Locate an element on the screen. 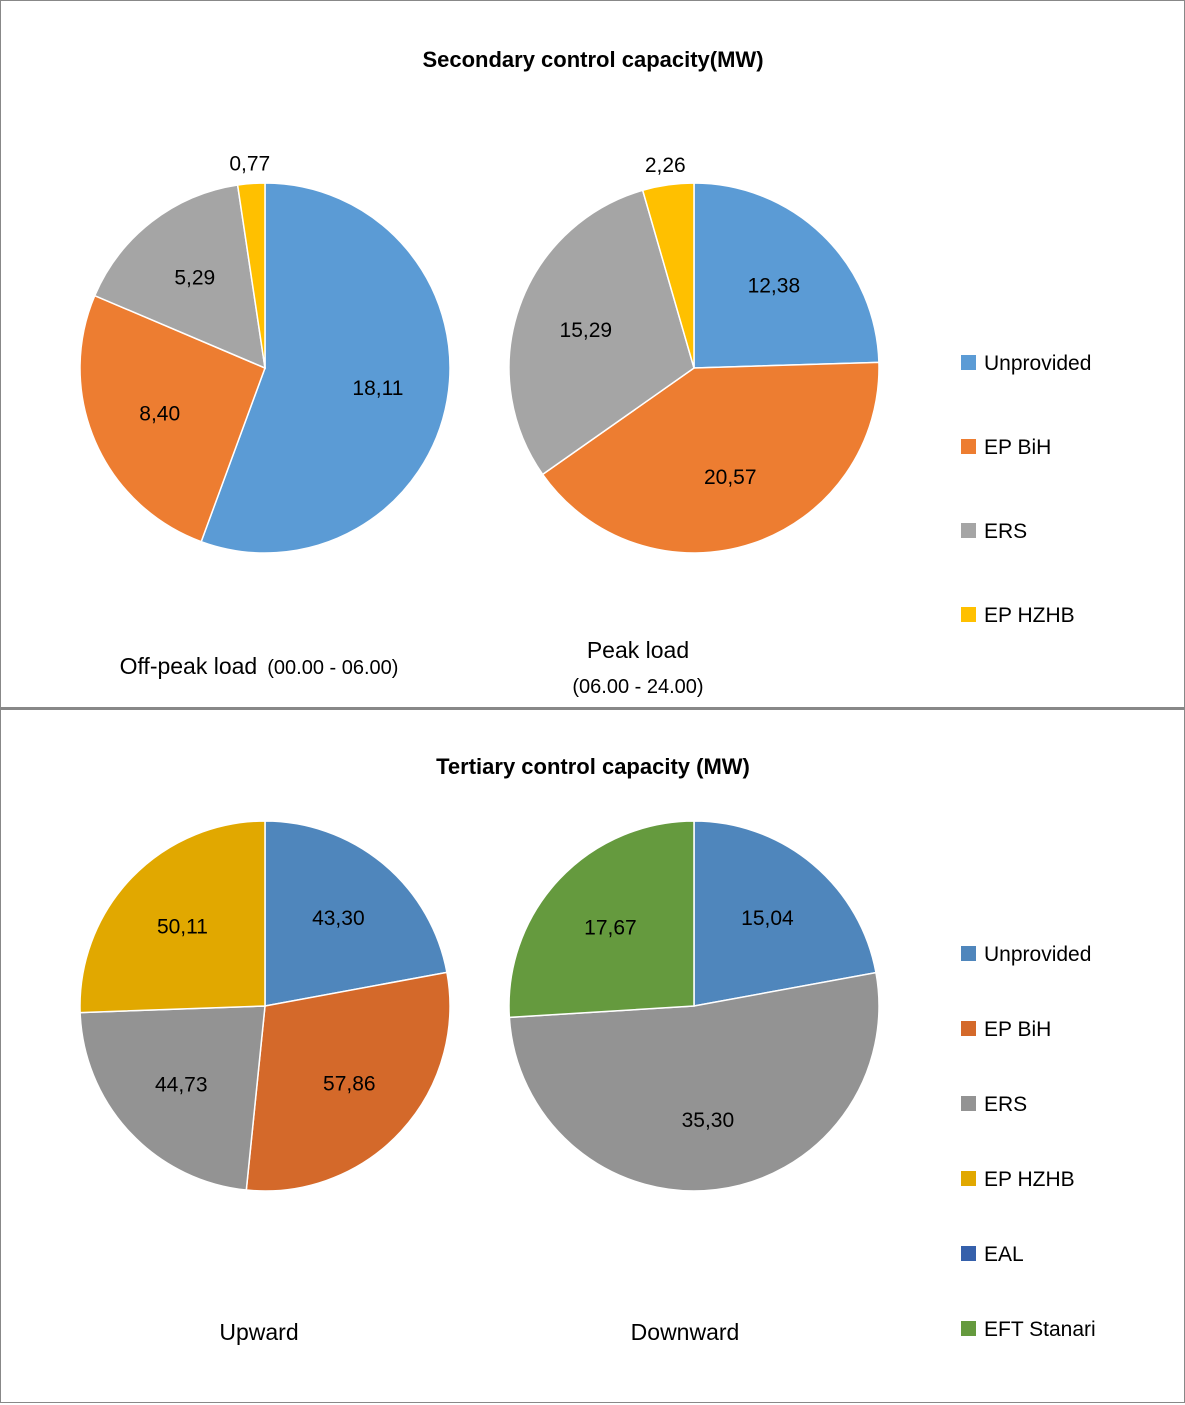 The height and width of the screenshot is (1405, 1185). data-label-ers: 35,30 is located at coordinates (708, 1120).